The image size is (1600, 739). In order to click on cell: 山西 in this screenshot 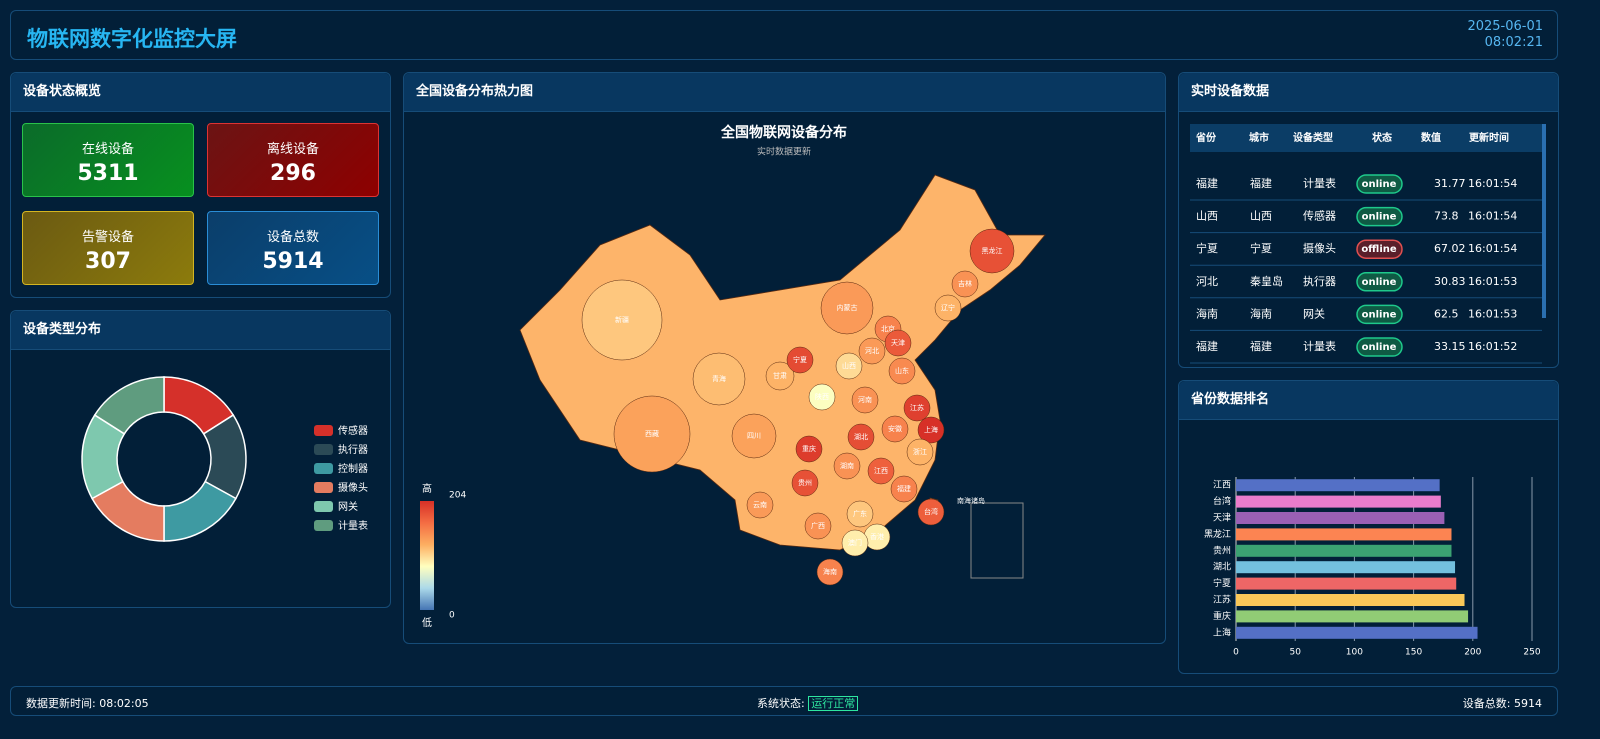, I will do `click(1261, 216)`.